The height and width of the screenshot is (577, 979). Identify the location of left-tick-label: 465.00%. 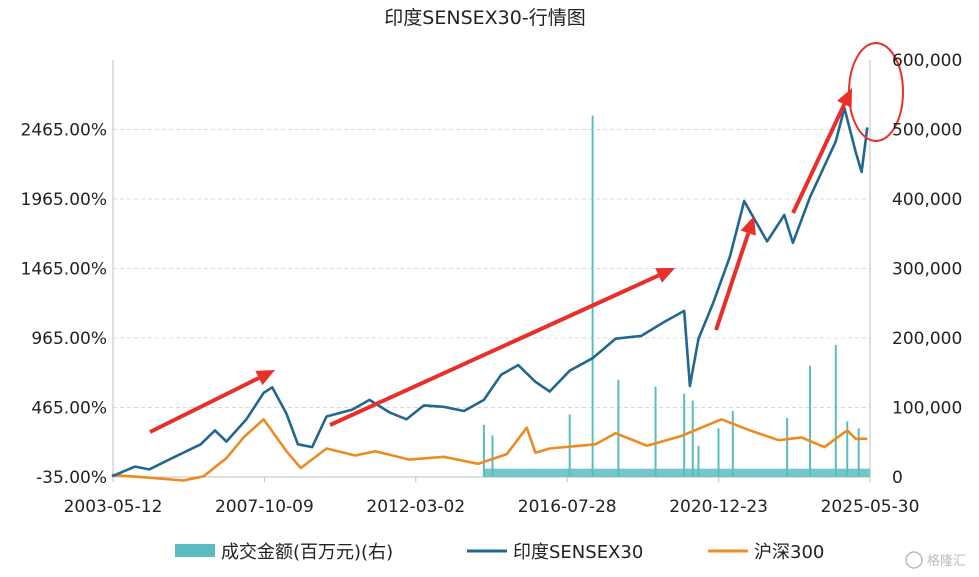
(69, 409).